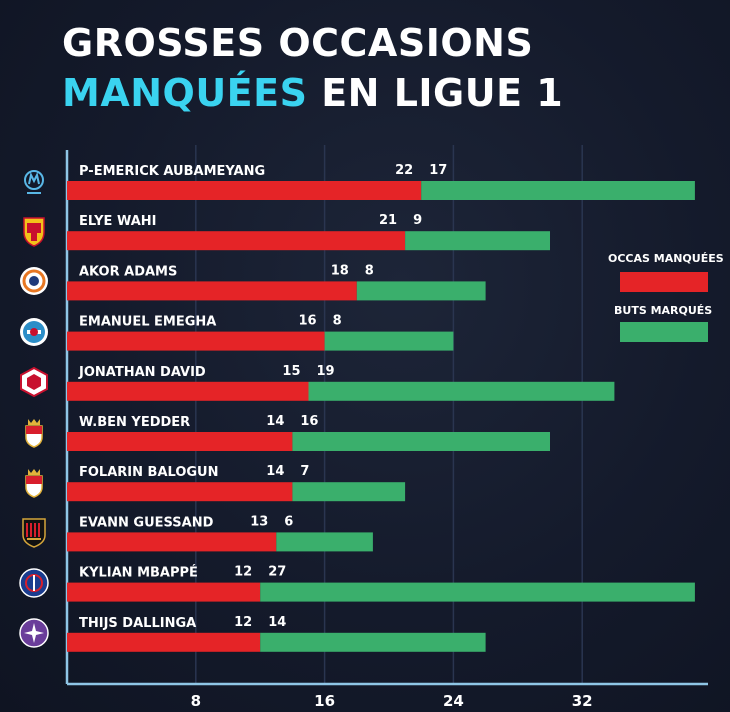 This screenshot has height=712, width=730. I want to click on montpellier-icon, so click(34, 281).